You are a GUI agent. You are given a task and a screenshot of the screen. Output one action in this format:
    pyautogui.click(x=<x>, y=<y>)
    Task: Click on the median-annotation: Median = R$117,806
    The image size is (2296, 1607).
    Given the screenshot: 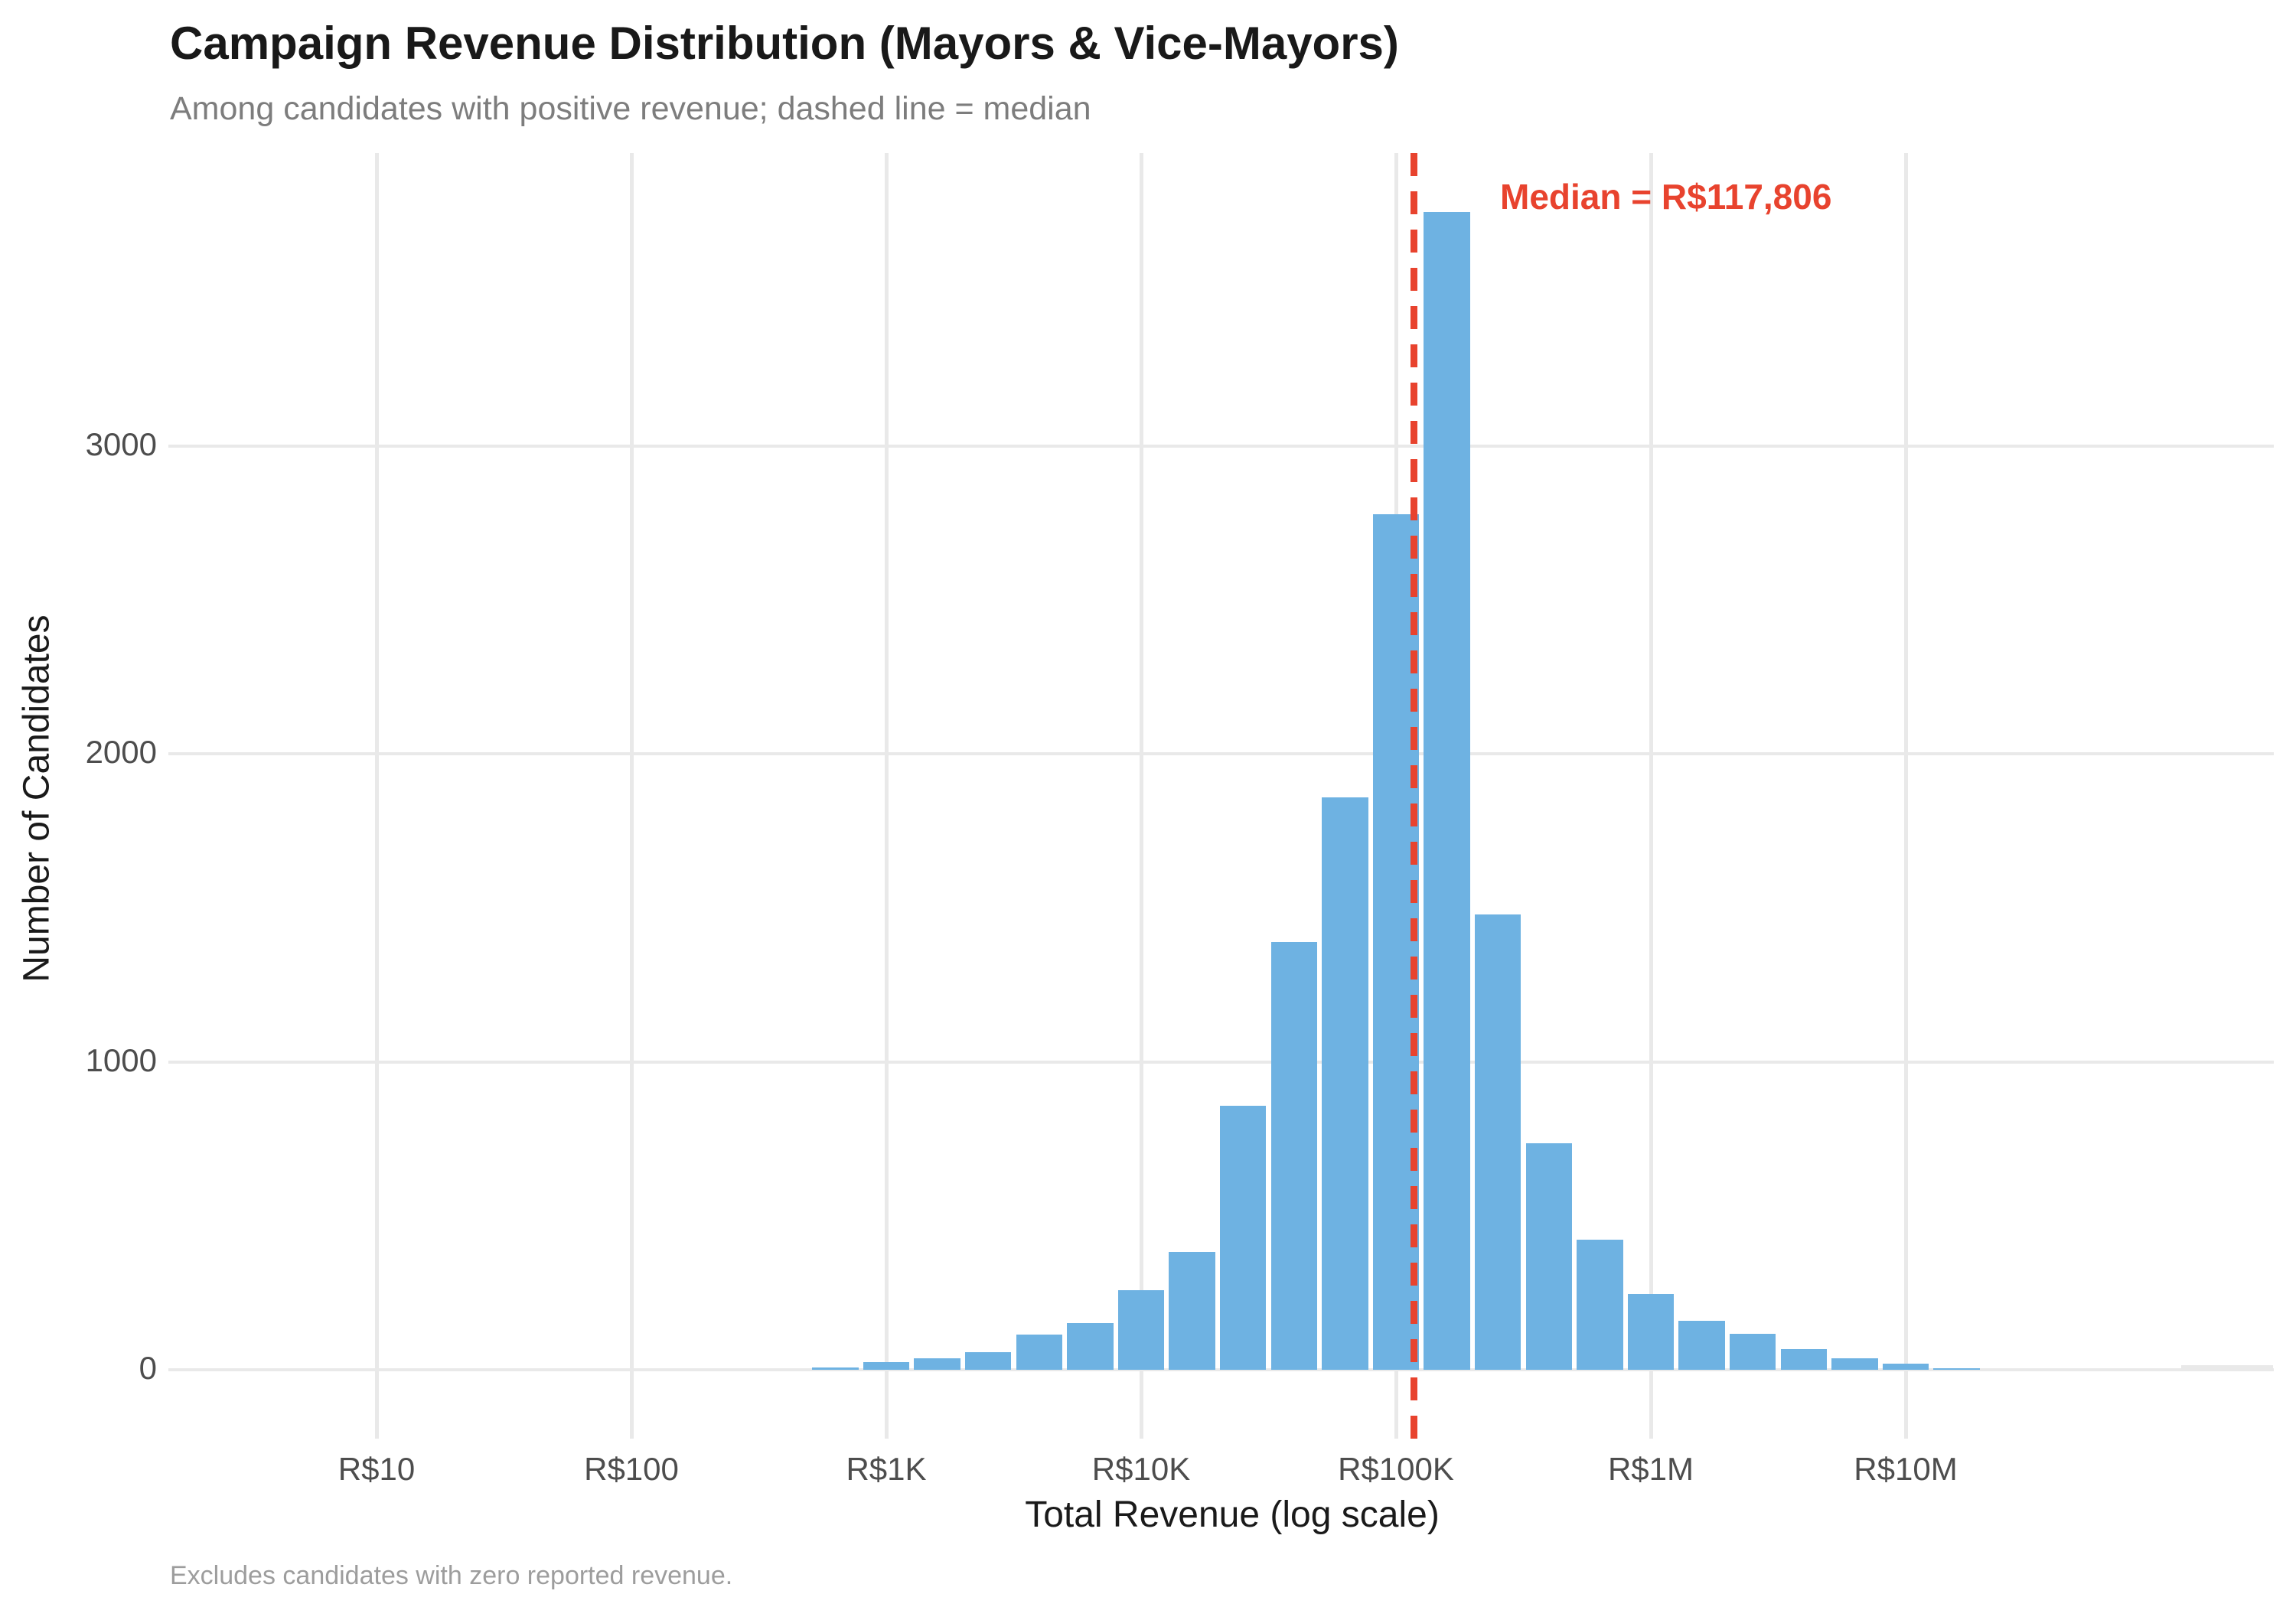 What is the action you would take?
    pyautogui.click(x=1666, y=197)
    